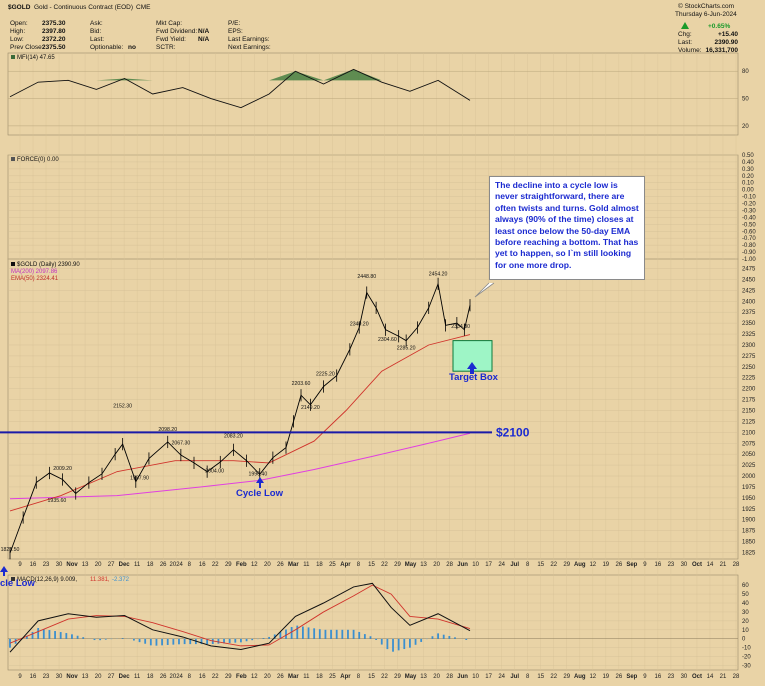 This screenshot has height=686, width=765. Describe the element at coordinates (553, 565) in the screenshot. I see `price-x-tick-label: 22` at that location.